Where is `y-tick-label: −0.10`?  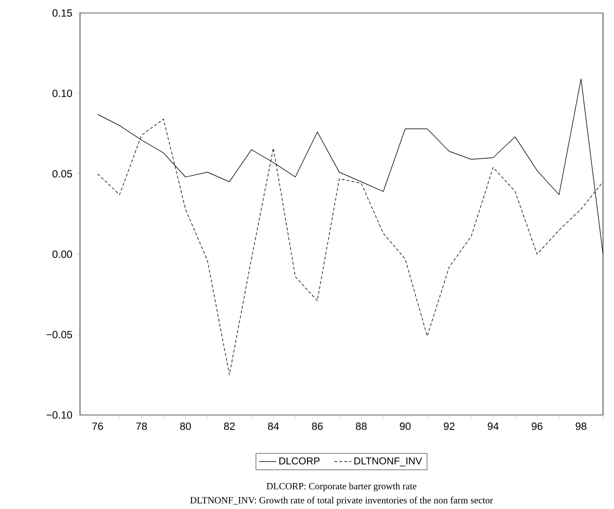
y-tick-label: −0.10 is located at coordinates (59, 415).